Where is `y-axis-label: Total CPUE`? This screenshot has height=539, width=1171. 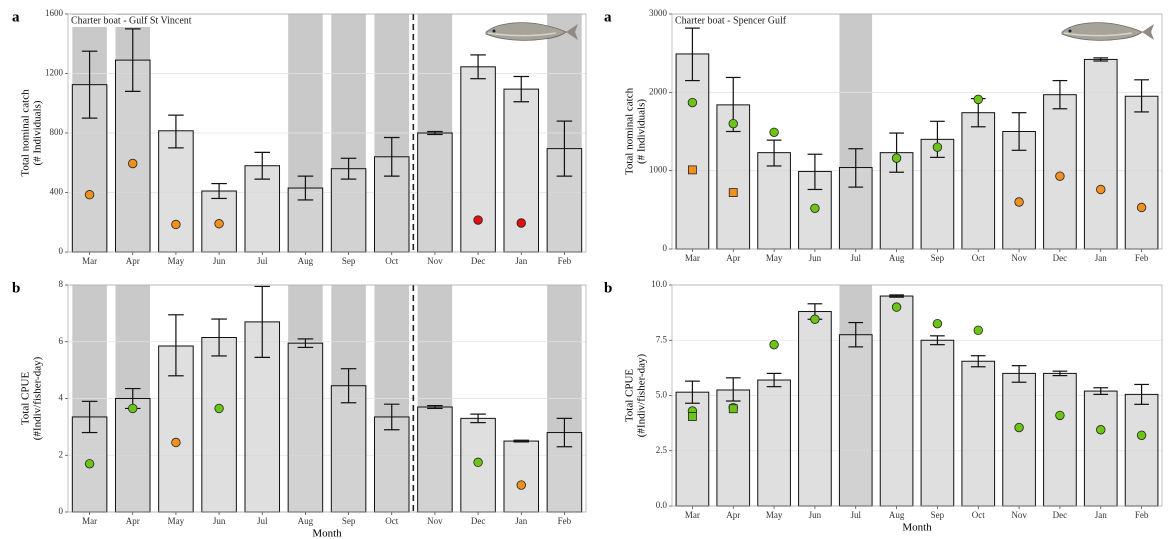
y-axis-label: Total CPUE is located at coordinates (630, 396).